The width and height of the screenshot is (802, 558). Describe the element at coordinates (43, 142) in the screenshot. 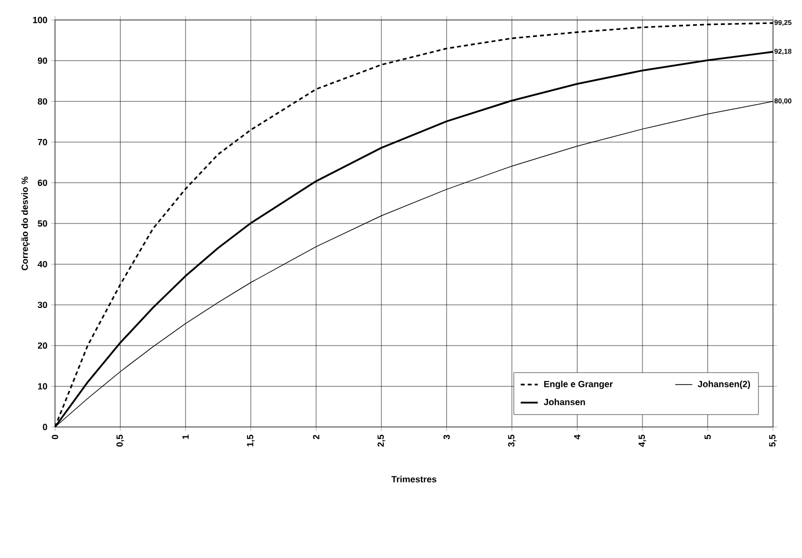

I see `y-tick-label: 70` at that location.